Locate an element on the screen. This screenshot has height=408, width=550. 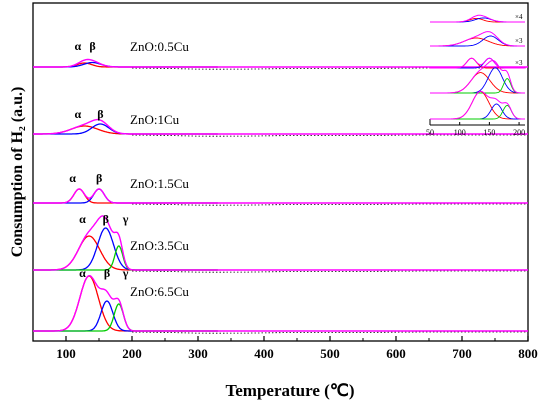
inset-x-tick-label: 150 is located at coordinates (489, 132).